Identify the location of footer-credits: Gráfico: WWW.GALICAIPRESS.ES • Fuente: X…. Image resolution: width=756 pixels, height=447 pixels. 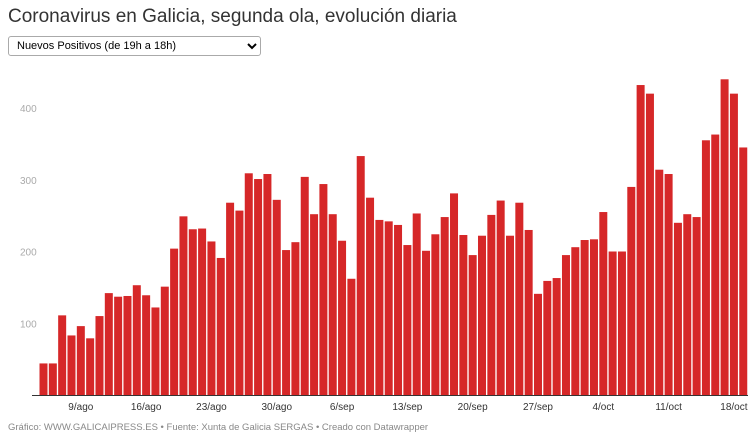
(218, 427).